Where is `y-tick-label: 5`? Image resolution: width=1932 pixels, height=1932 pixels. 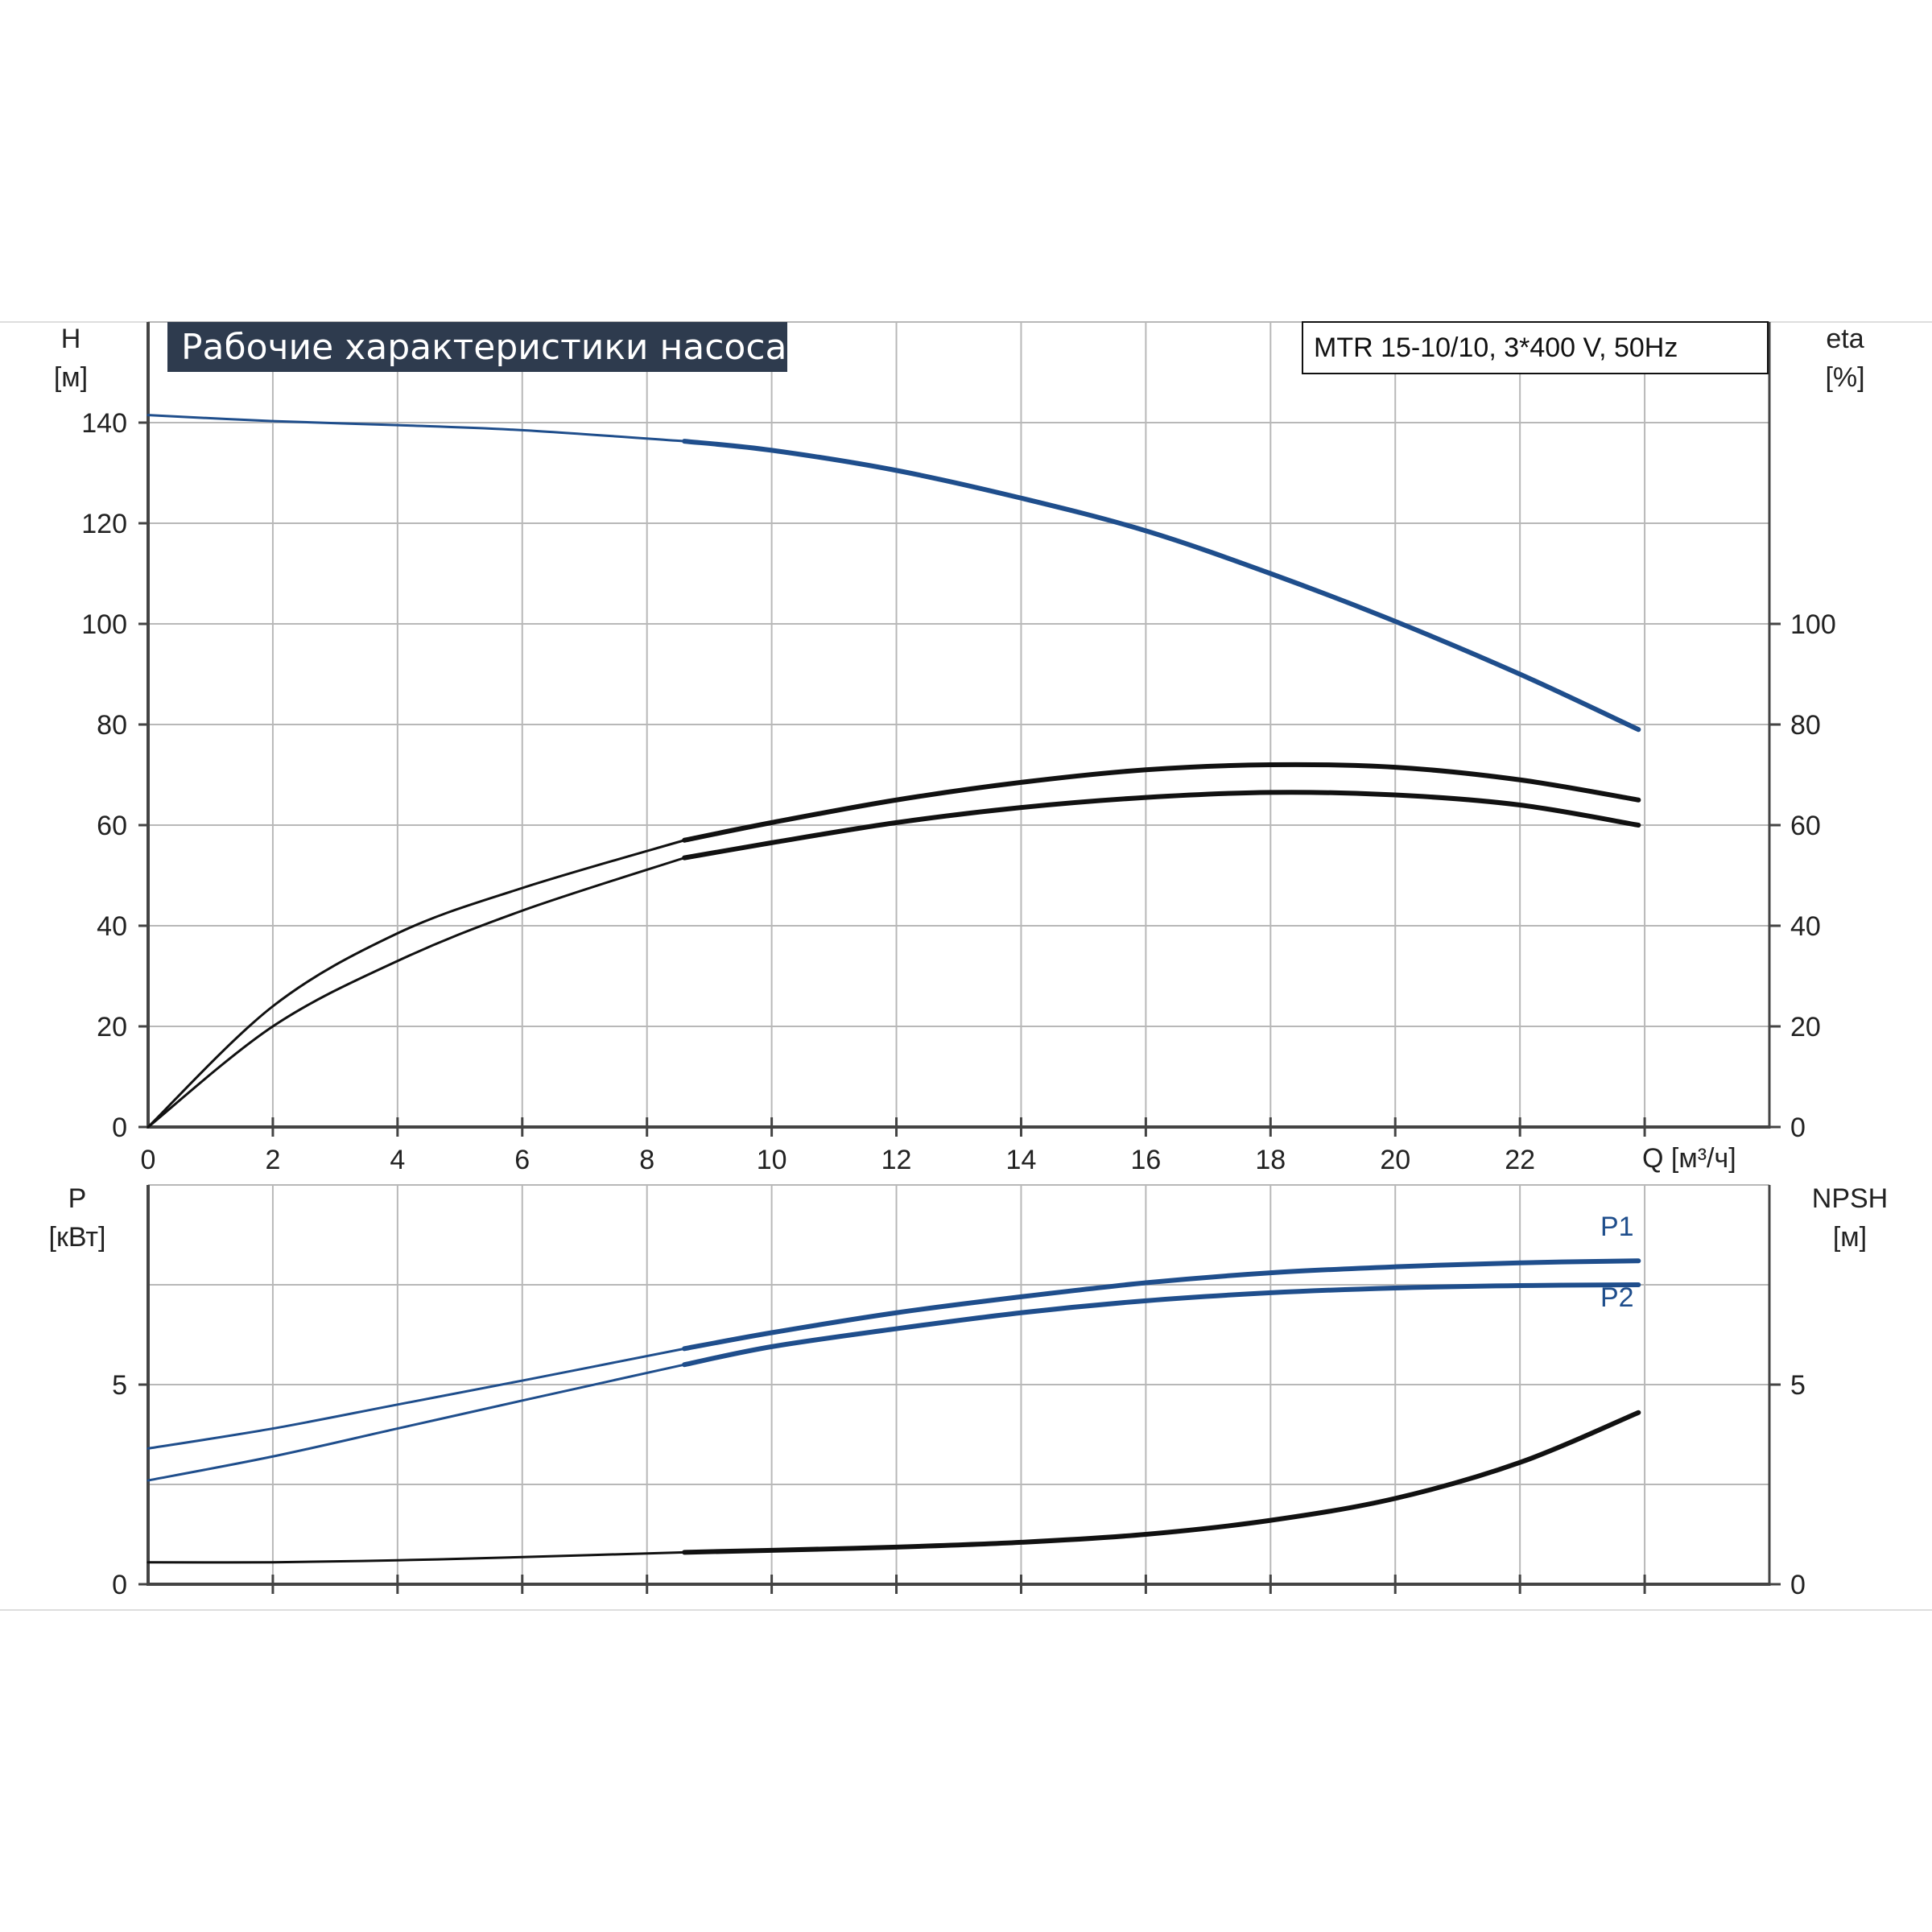 y-tick-label: 5 is located at coordinates (119, 1385).